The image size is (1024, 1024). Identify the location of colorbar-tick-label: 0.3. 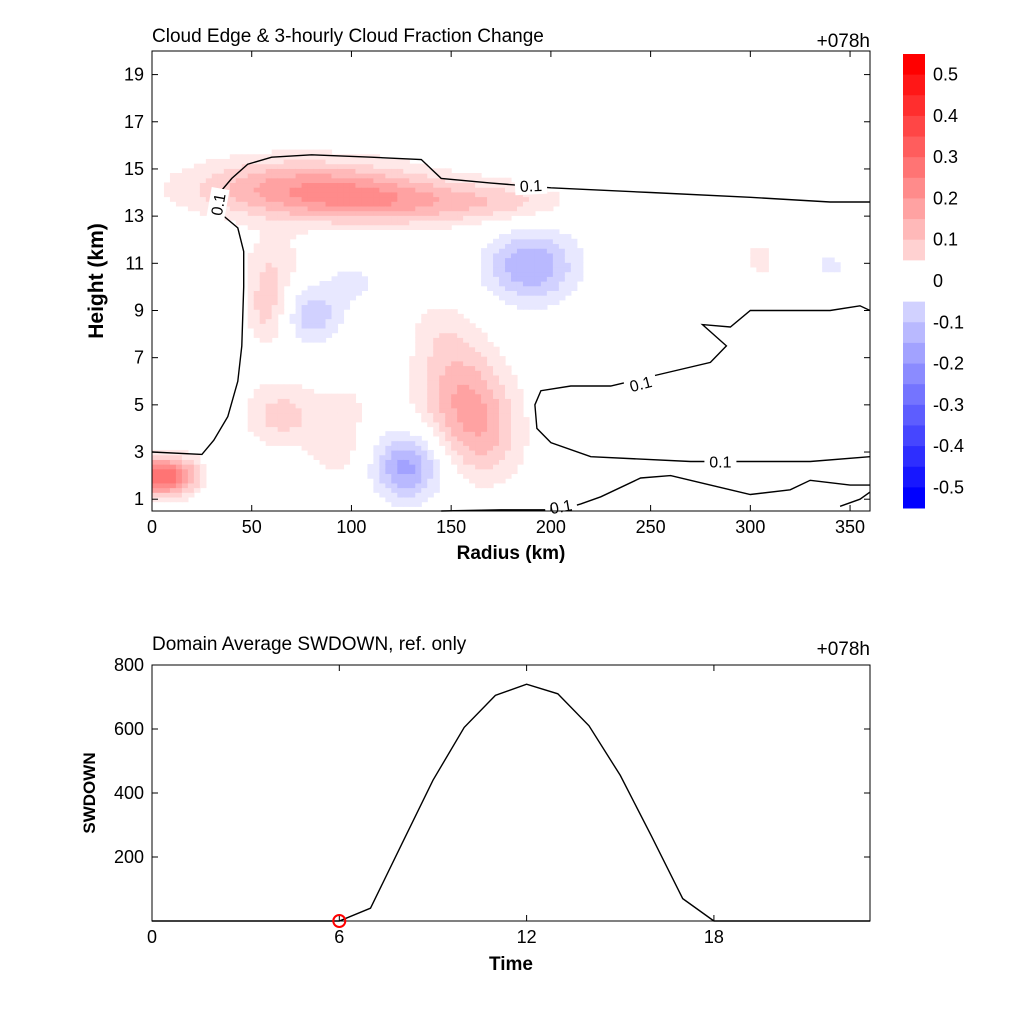
(945, 157).